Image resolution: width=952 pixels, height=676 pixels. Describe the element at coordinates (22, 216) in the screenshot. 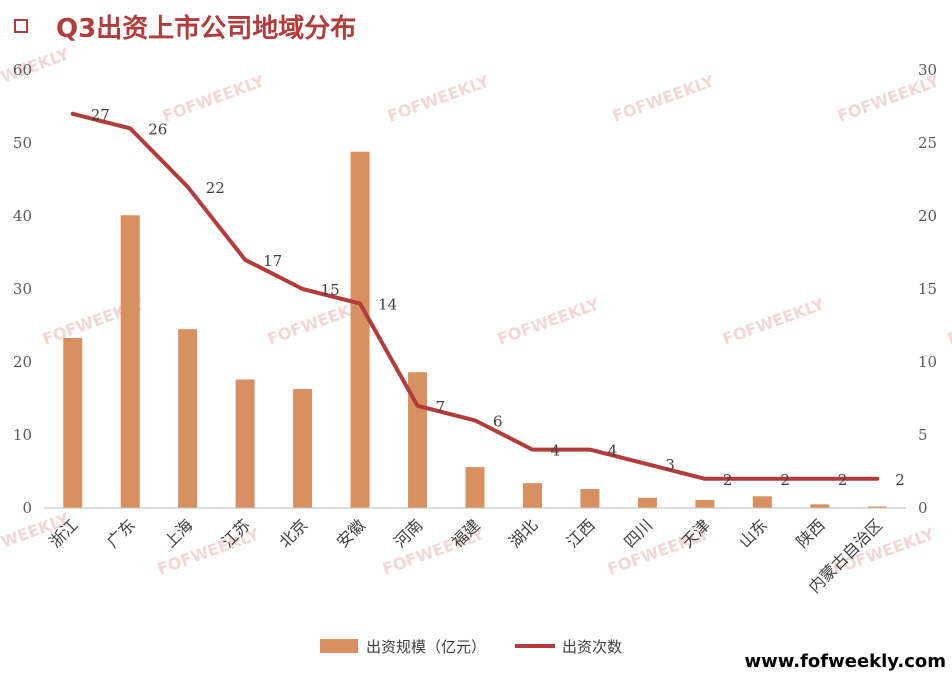

I see `y-left-tick: 40` at that location.